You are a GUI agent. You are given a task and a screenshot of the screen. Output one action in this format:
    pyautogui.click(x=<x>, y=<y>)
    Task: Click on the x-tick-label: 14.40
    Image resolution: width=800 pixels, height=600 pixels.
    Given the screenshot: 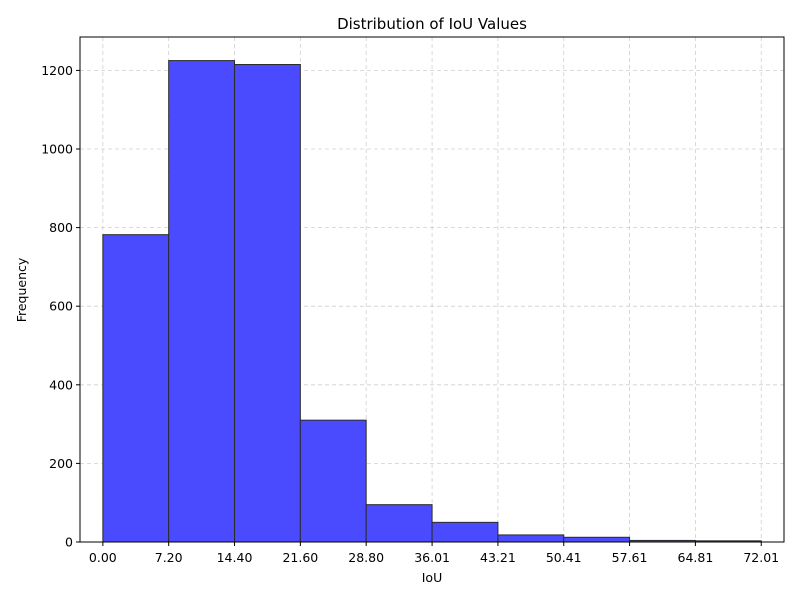 What is the action you would take?
    pyautogui.click(x=235, y=557)
    